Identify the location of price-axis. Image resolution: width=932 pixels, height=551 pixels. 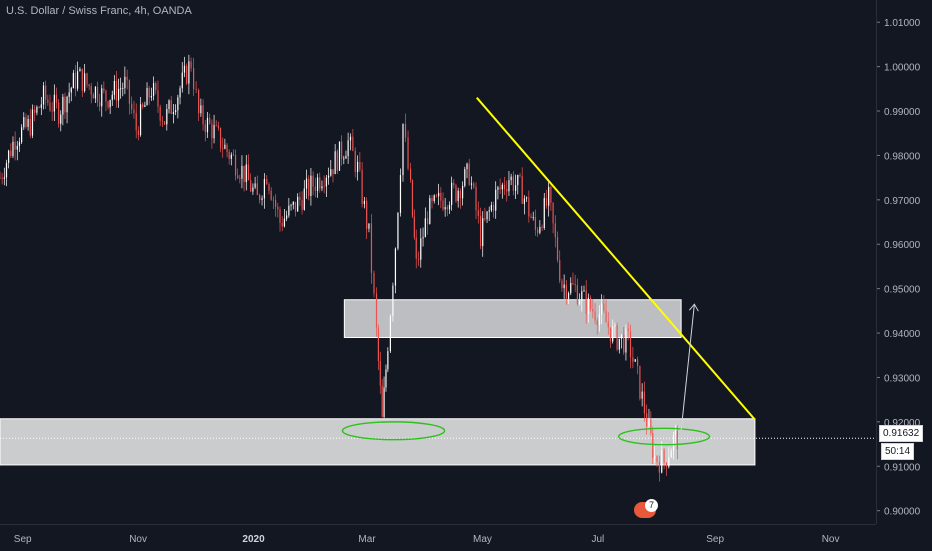
(904, 262).